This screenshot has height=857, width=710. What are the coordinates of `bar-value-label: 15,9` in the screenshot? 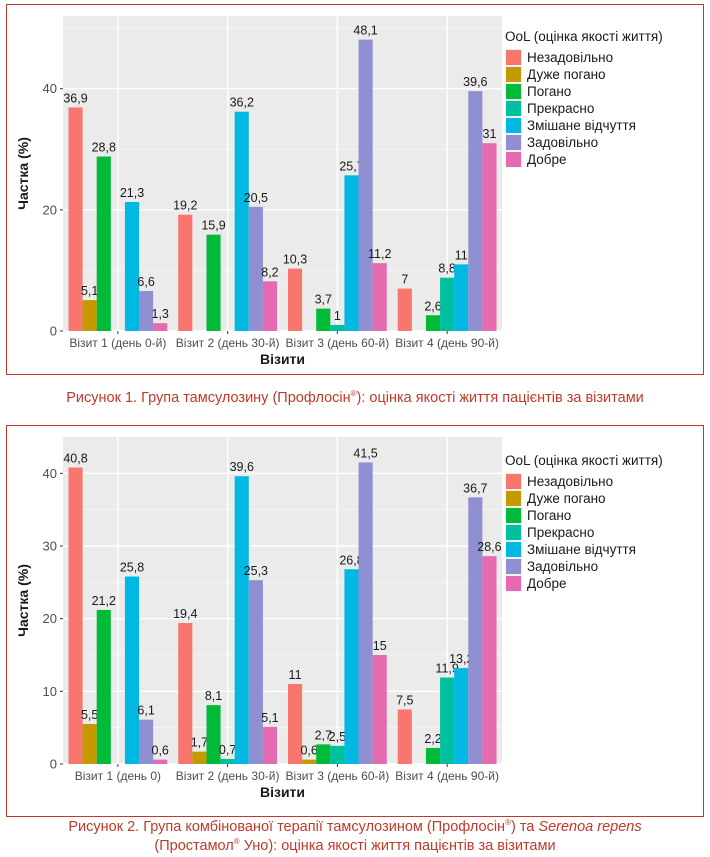 It's located at (213, 226).